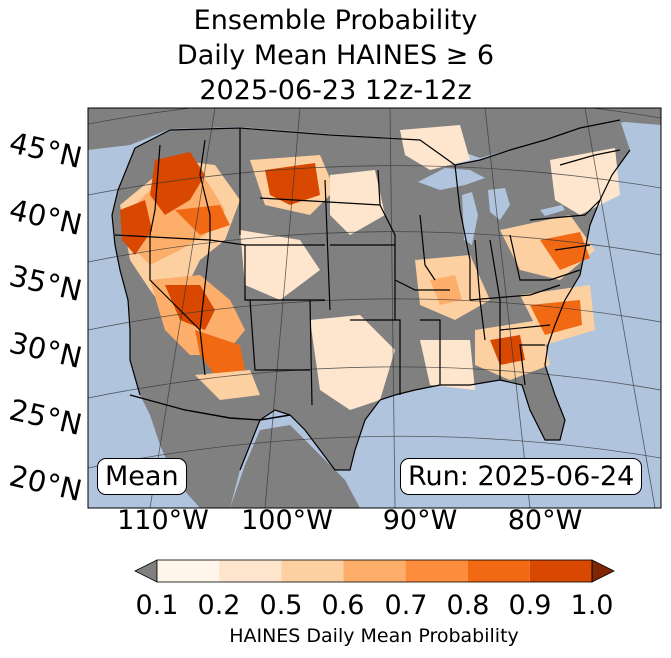  I want to click on lake-huron, so click(499, 204).